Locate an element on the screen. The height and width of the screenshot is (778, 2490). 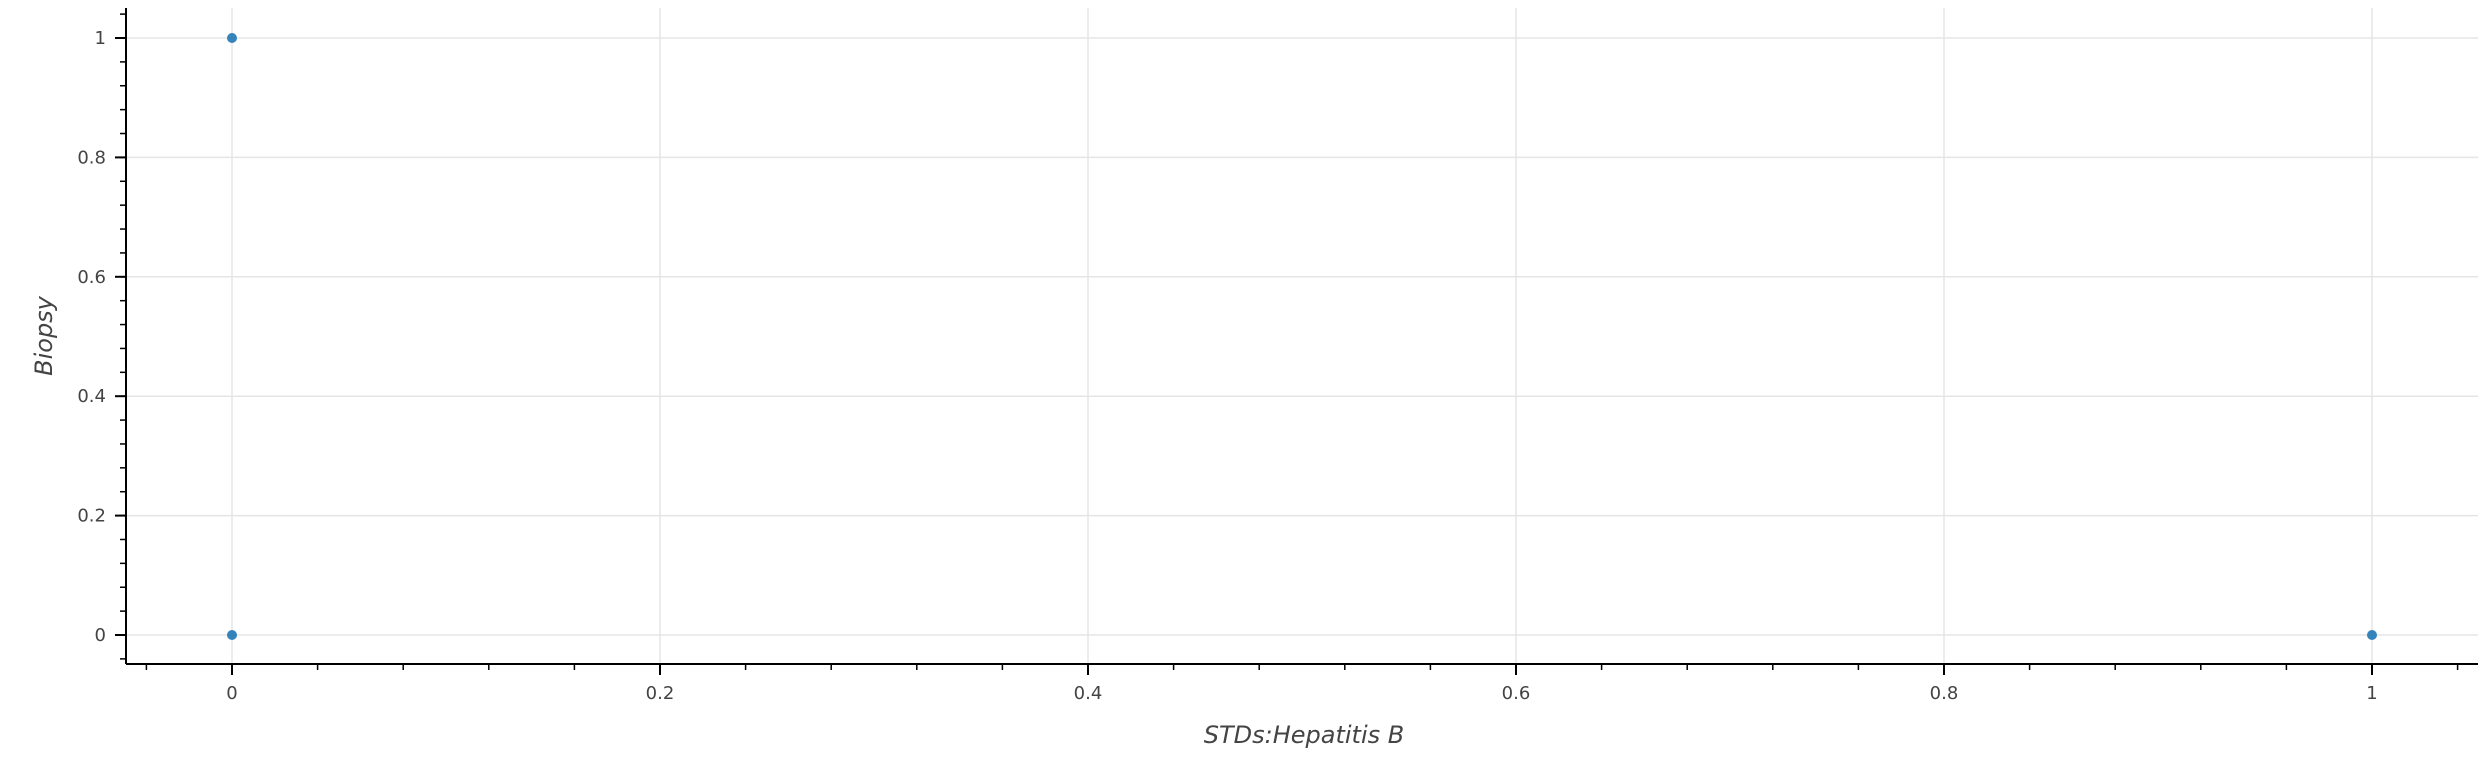
y-tick-label: 0.8 is located at coordinates (91, 157).